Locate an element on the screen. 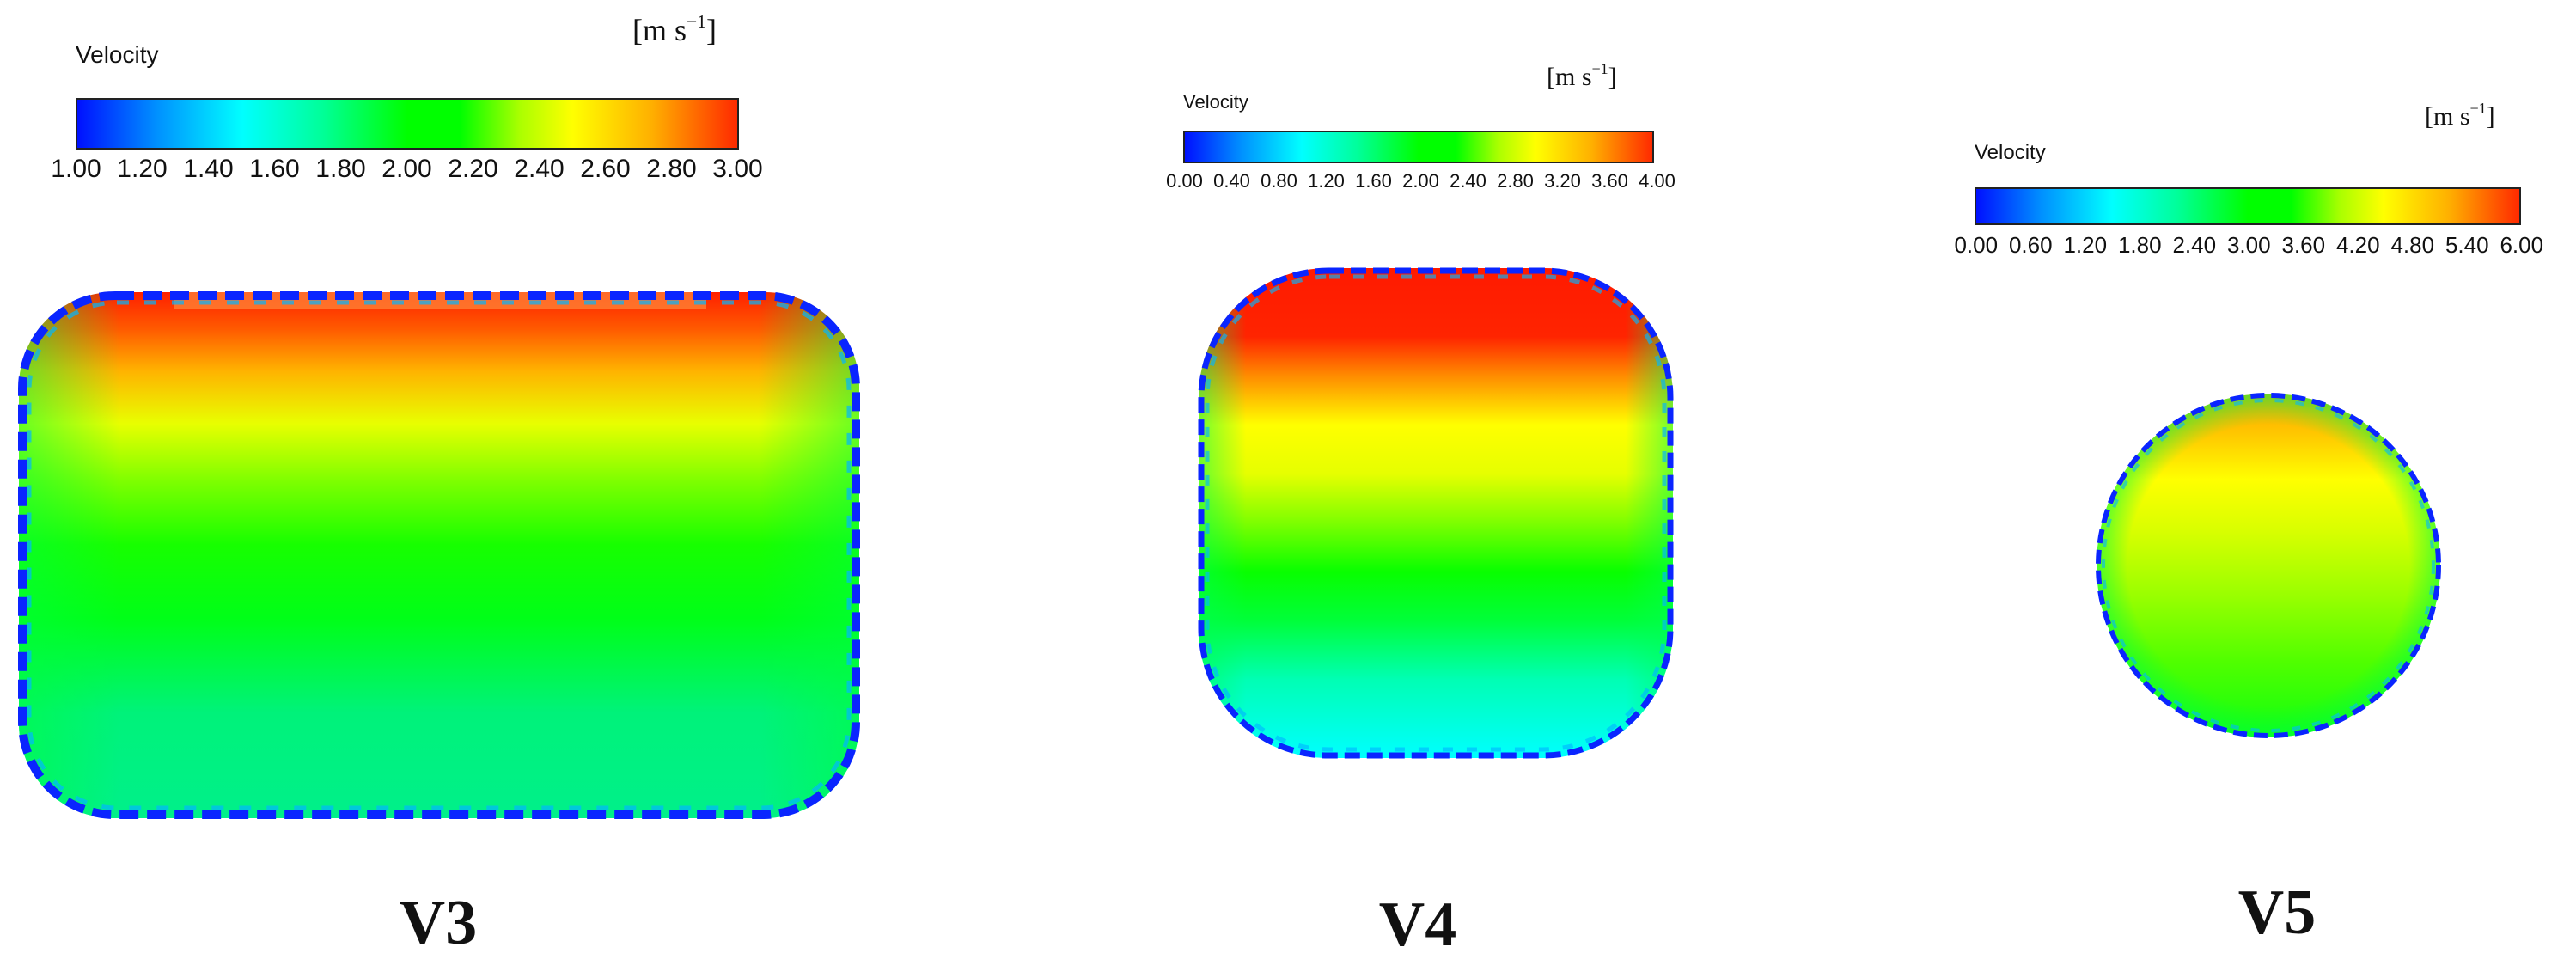  tick-v3: 2.00 is located at coordinates (407, 169).